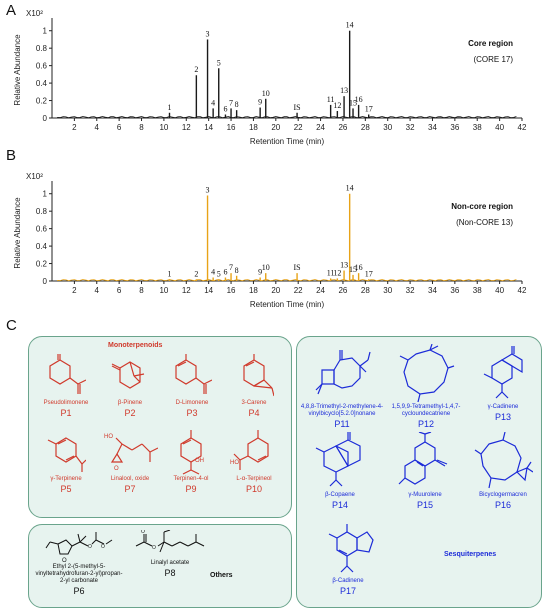  What do you see at coordinates (490, 43) in the screenshot?
I see `chart-title: Core region` at bounding box center [490, 43].